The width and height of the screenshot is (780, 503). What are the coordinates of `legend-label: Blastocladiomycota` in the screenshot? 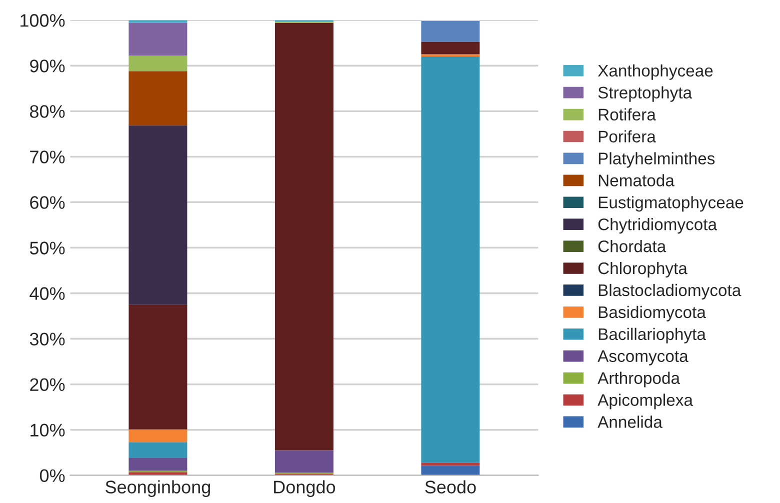 It's located at (670, 292).